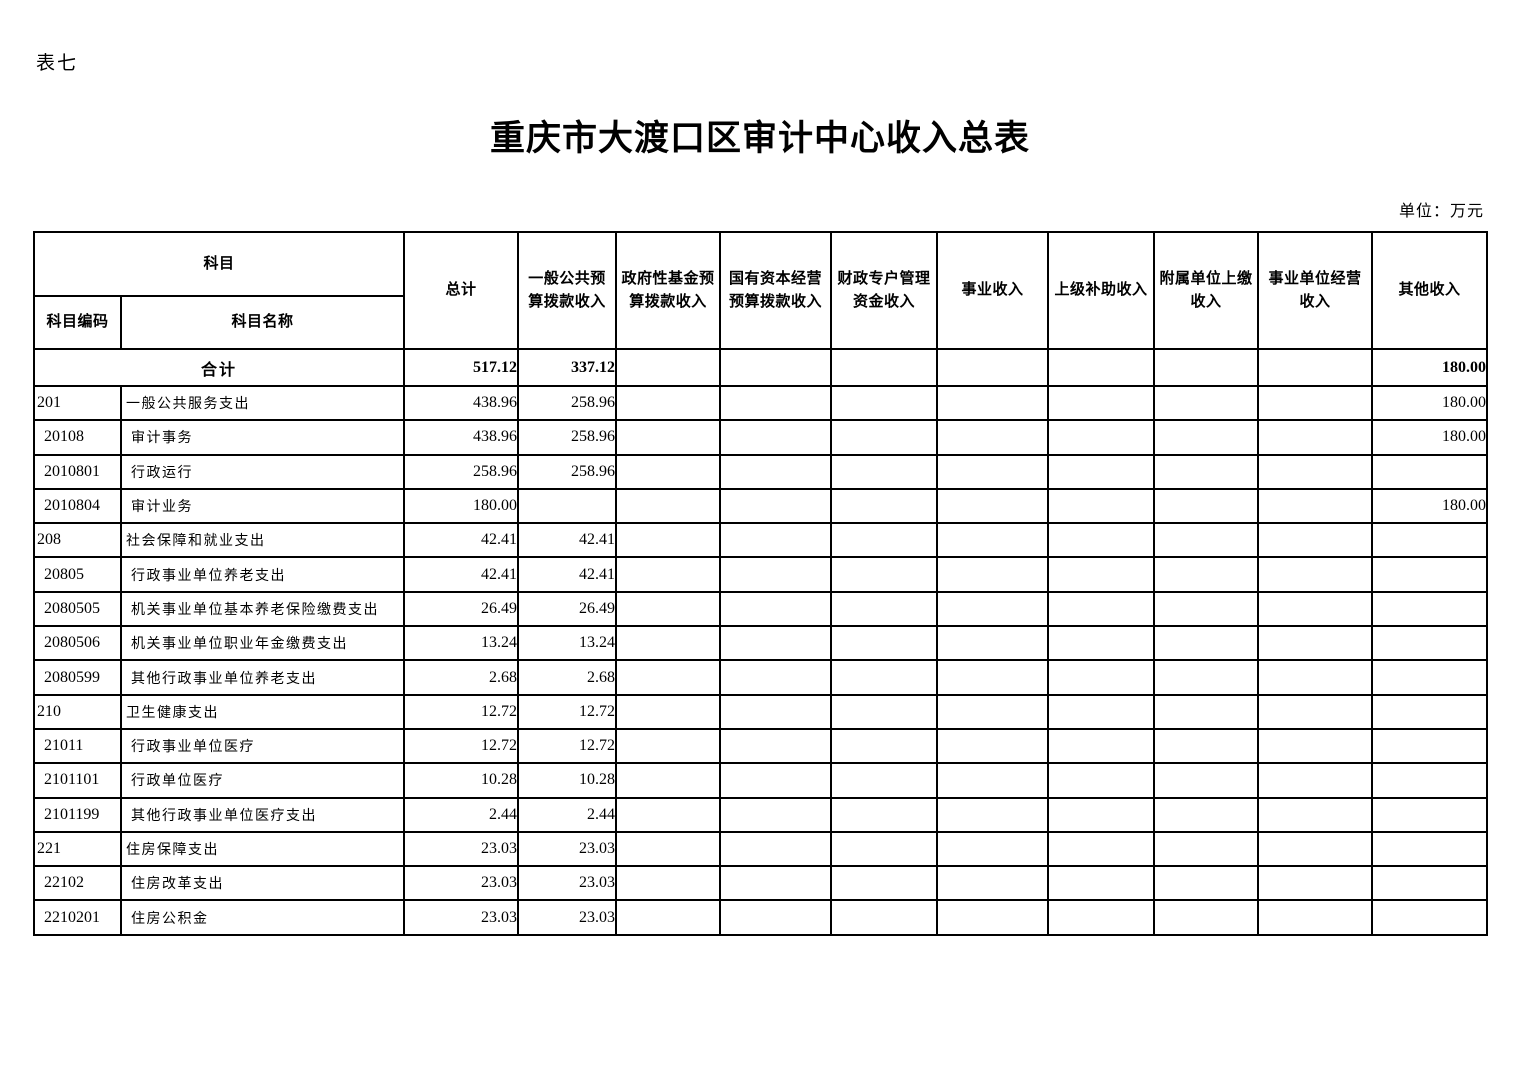 This screenshot has height=1074, width=1520. Describe the element at coordinates (761, 883) in the screenshot. I see `table-row: 22102 住房改革支出 23.03 23.03` at that location.